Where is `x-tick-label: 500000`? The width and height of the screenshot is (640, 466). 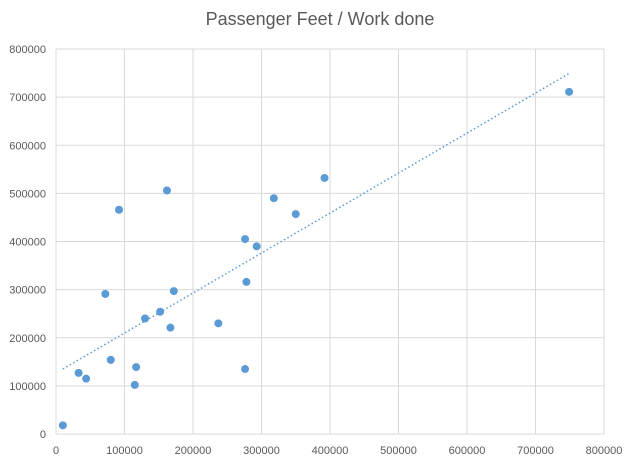
x-tick-label: 500000 is located at coordinates (398, 451).